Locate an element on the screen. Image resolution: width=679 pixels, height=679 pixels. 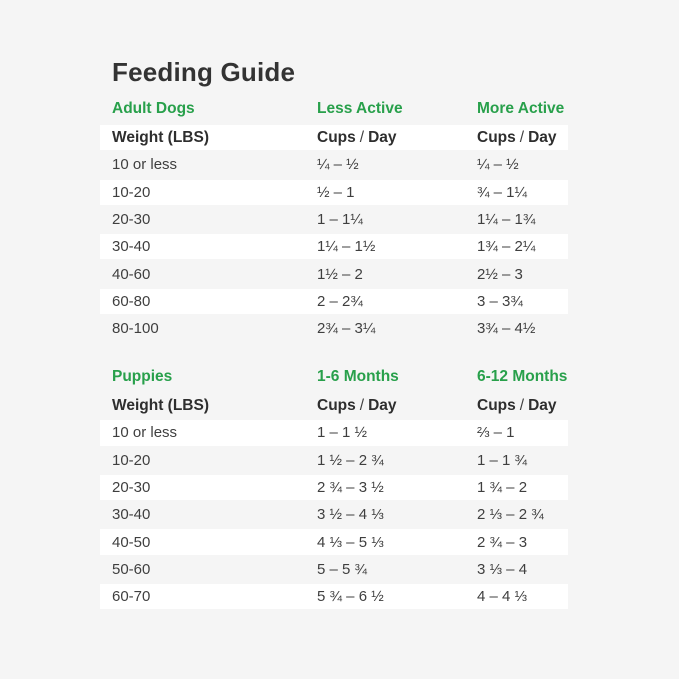
range-cell: 1¼ – 1¾ is located at coordinates (506, 220).